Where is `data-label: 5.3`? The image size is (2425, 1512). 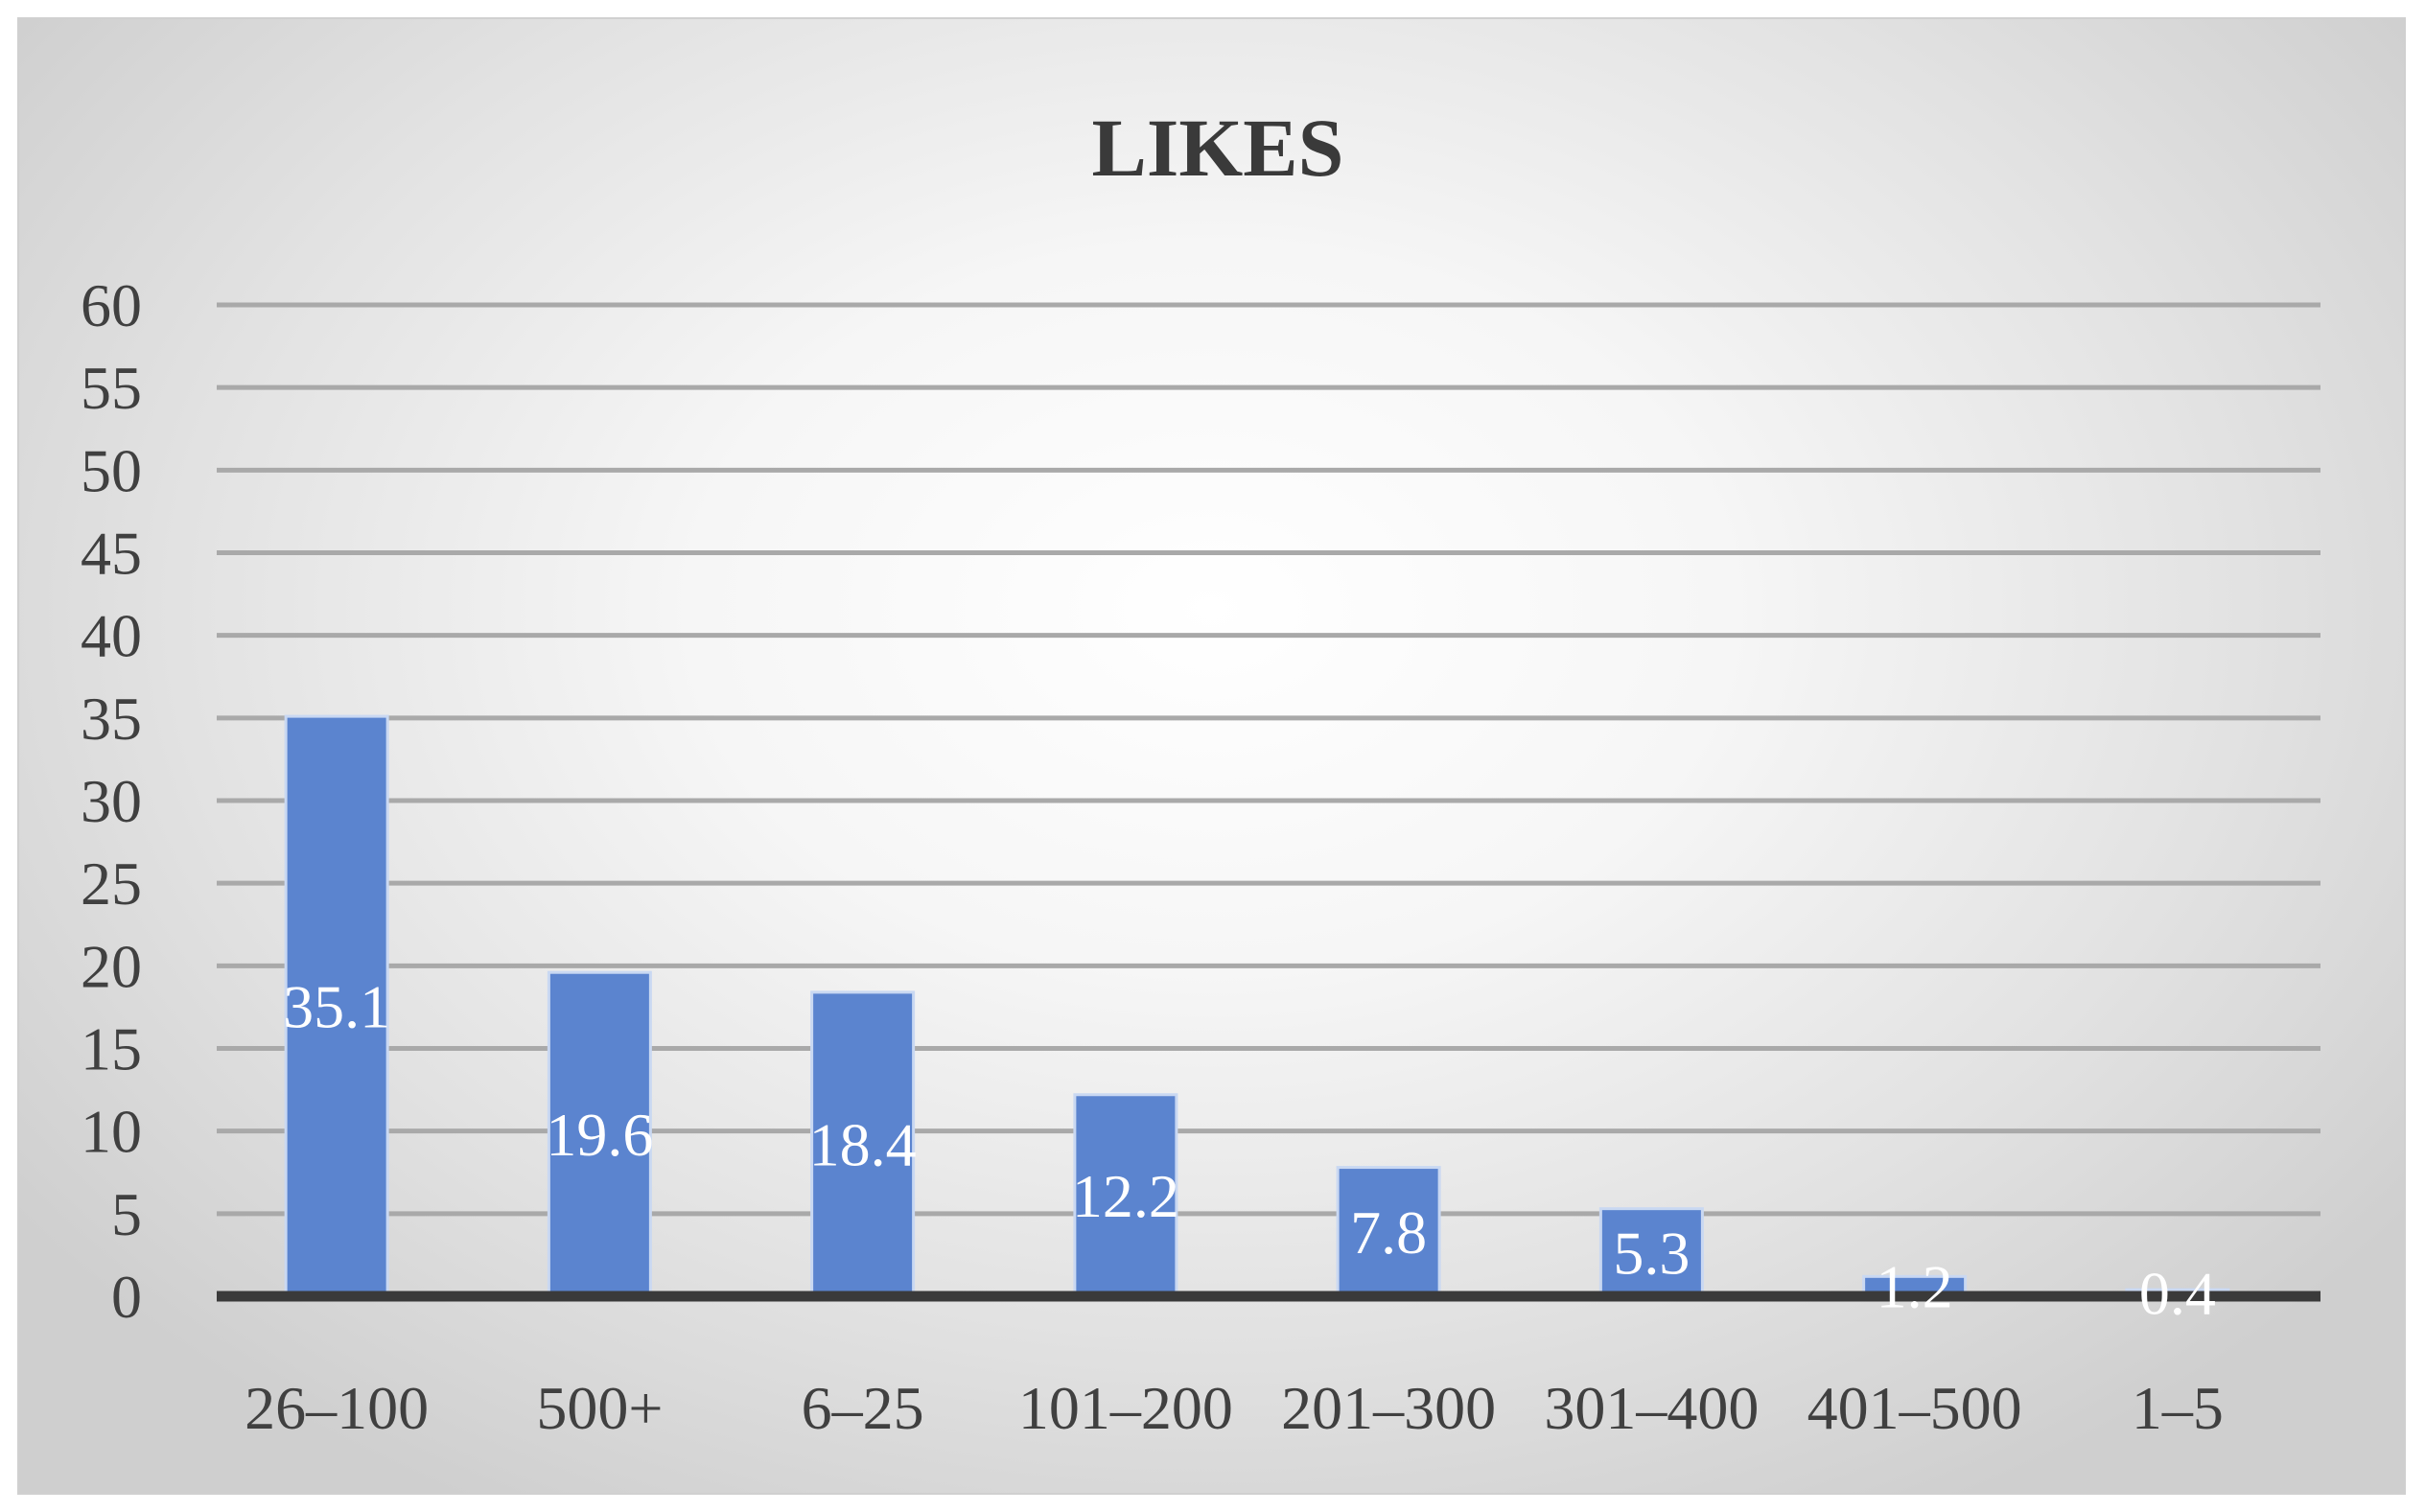
data-label: 5.3 is located at coordinates (1651, 1253).